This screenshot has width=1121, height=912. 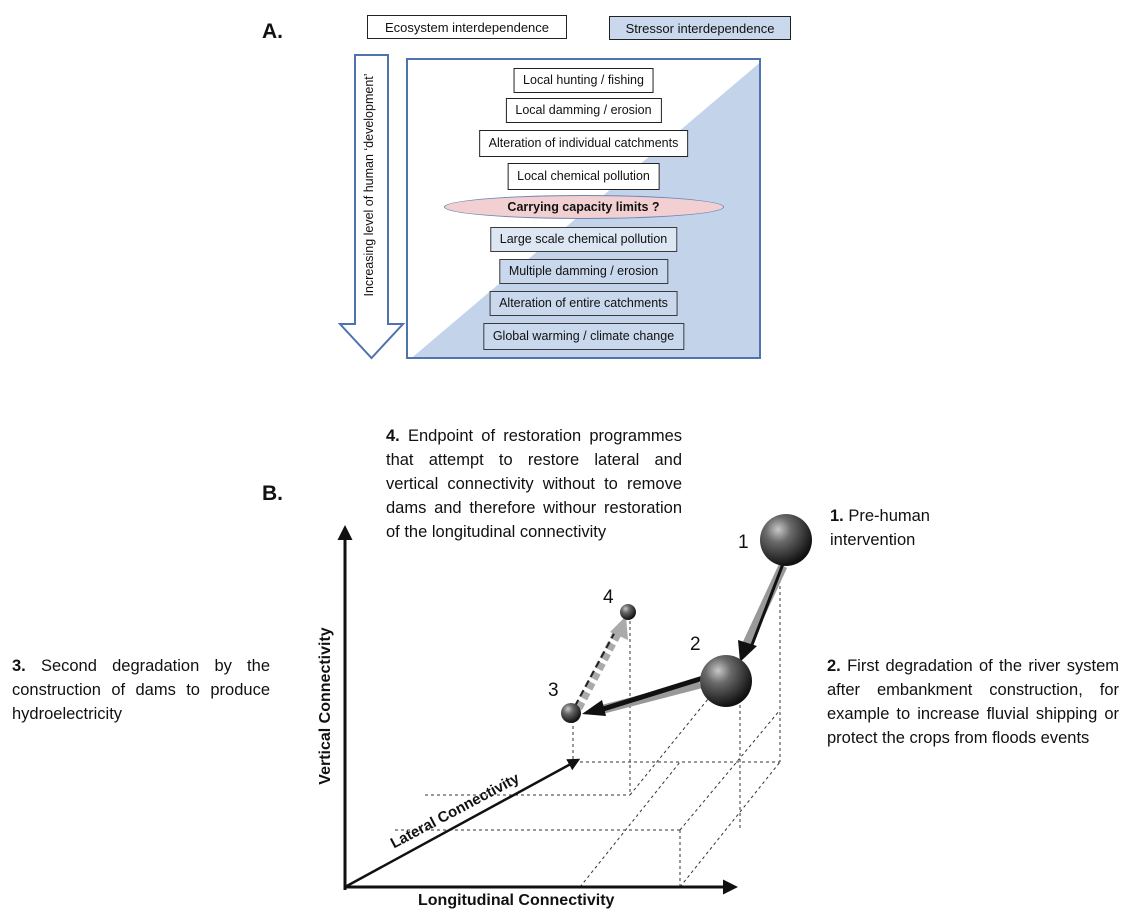 What do you see at coordinates (371, 207) in the screenshot?
I see `development-arrow-icon` at bounding box center [371, 207].